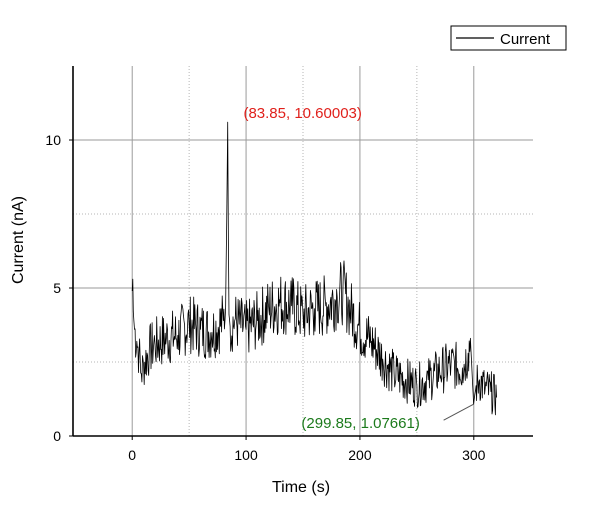 Image resolution: width=589 pixels, height=513 pixels. Describe the element at coordinates (474, 455) in the screenshot. I see `x-tick-label: 300` at that location.